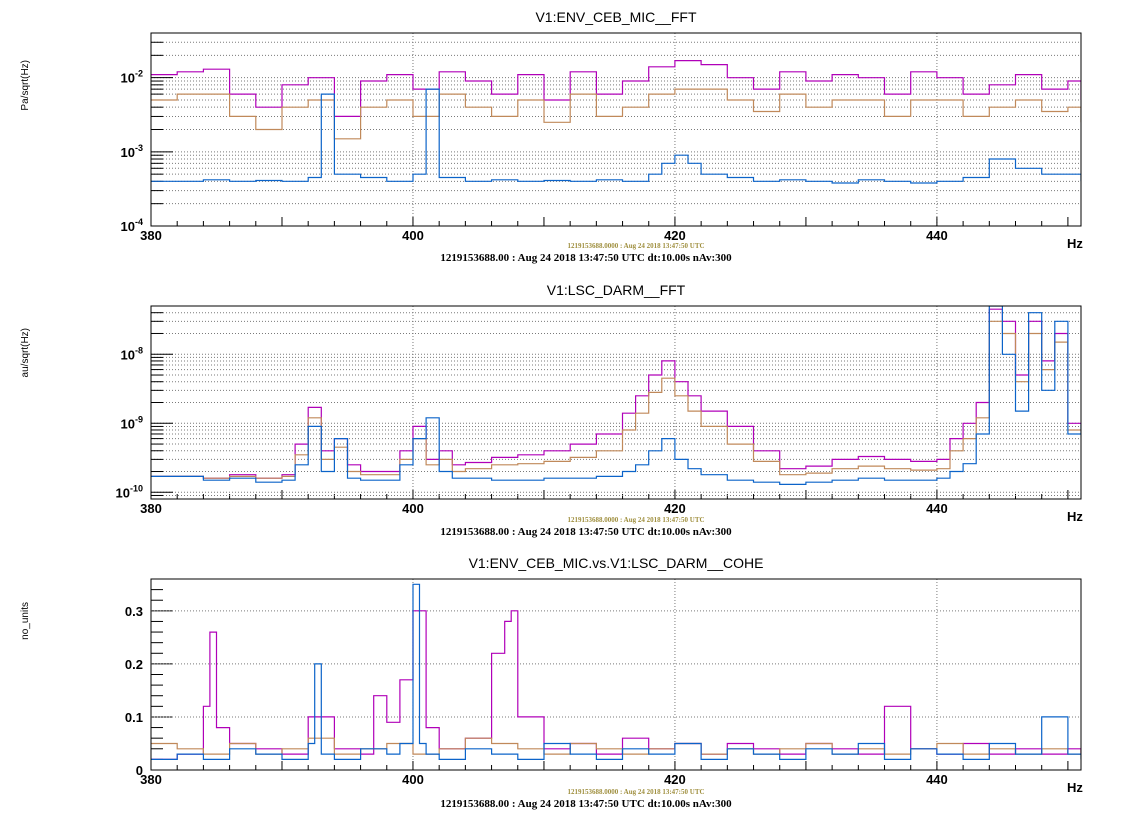  Describe the element at coordinates (616, 563) in the screenshot. I see `chart-title: V1:ENV_CEB_MIC.vs.V1:LSC_DARM__COHE` at that location.